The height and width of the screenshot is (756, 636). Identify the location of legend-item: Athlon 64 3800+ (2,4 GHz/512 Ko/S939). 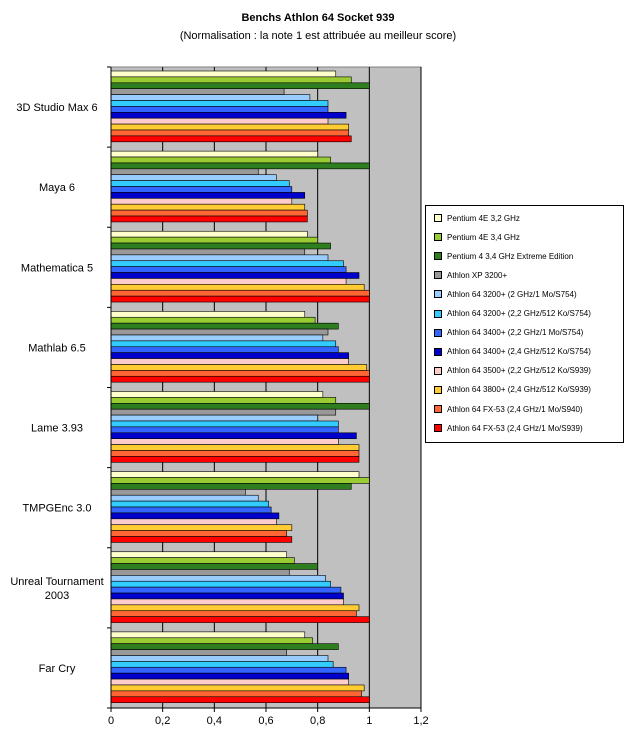
(512, 390).